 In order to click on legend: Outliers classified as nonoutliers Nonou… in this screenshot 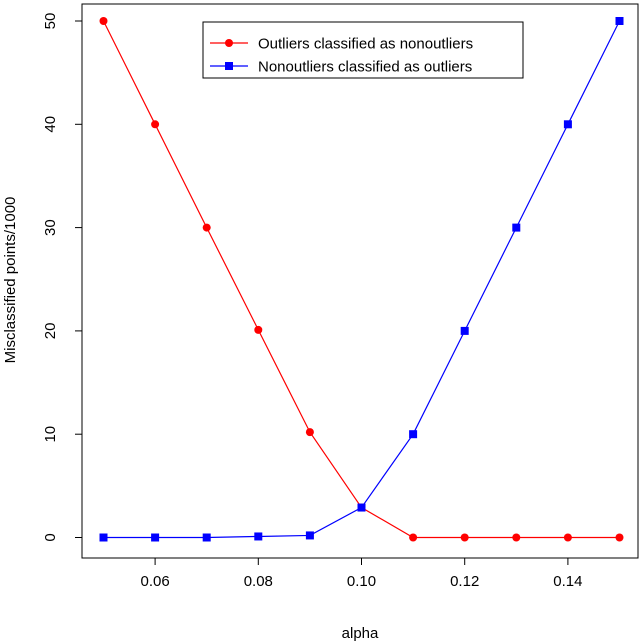, I will do `click(363, 50)`.